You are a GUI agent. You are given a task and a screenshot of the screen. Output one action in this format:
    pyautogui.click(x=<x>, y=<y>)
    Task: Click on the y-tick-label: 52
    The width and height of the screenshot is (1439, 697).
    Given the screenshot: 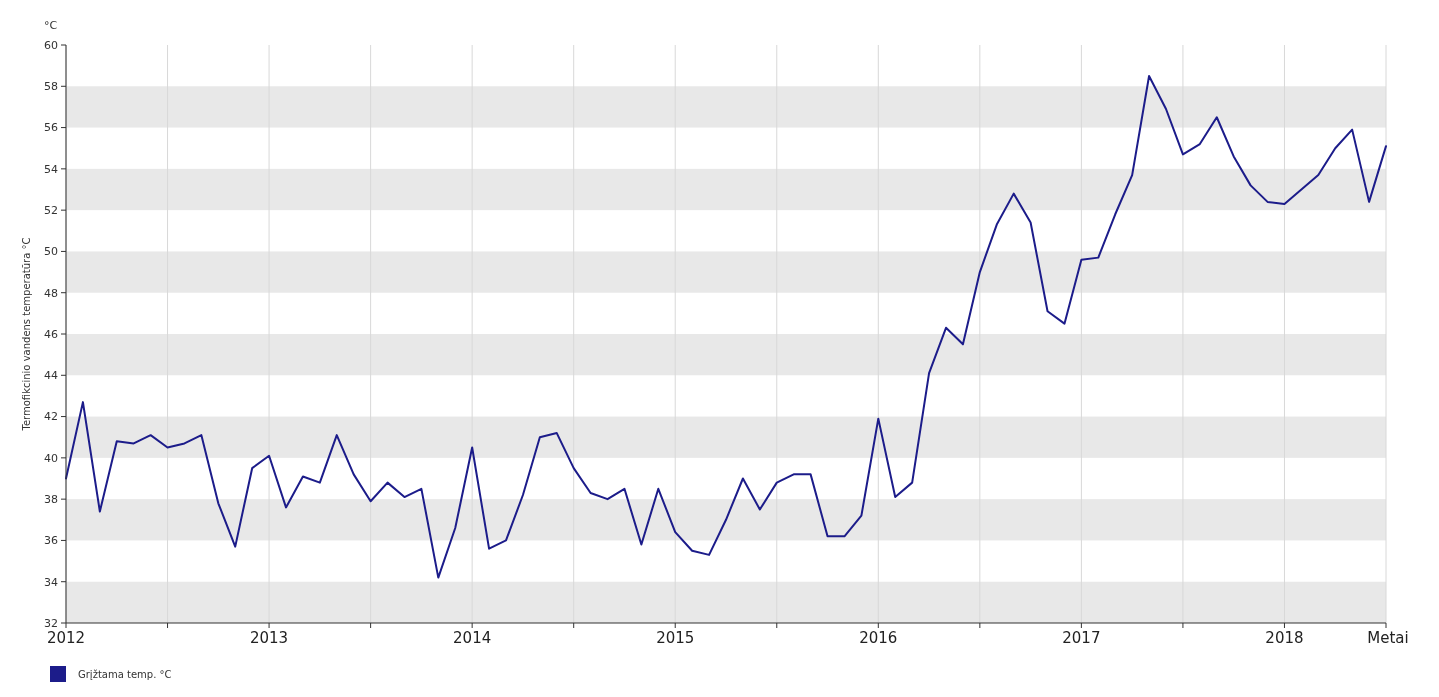 What is the action you would take?
    pyautogui.click(x=51, y=210)
    